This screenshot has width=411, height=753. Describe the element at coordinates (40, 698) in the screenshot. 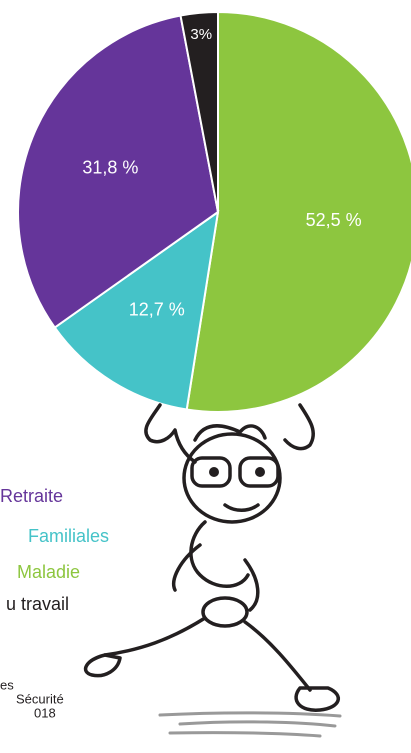

I see `source-line: Sécurité` at that location.